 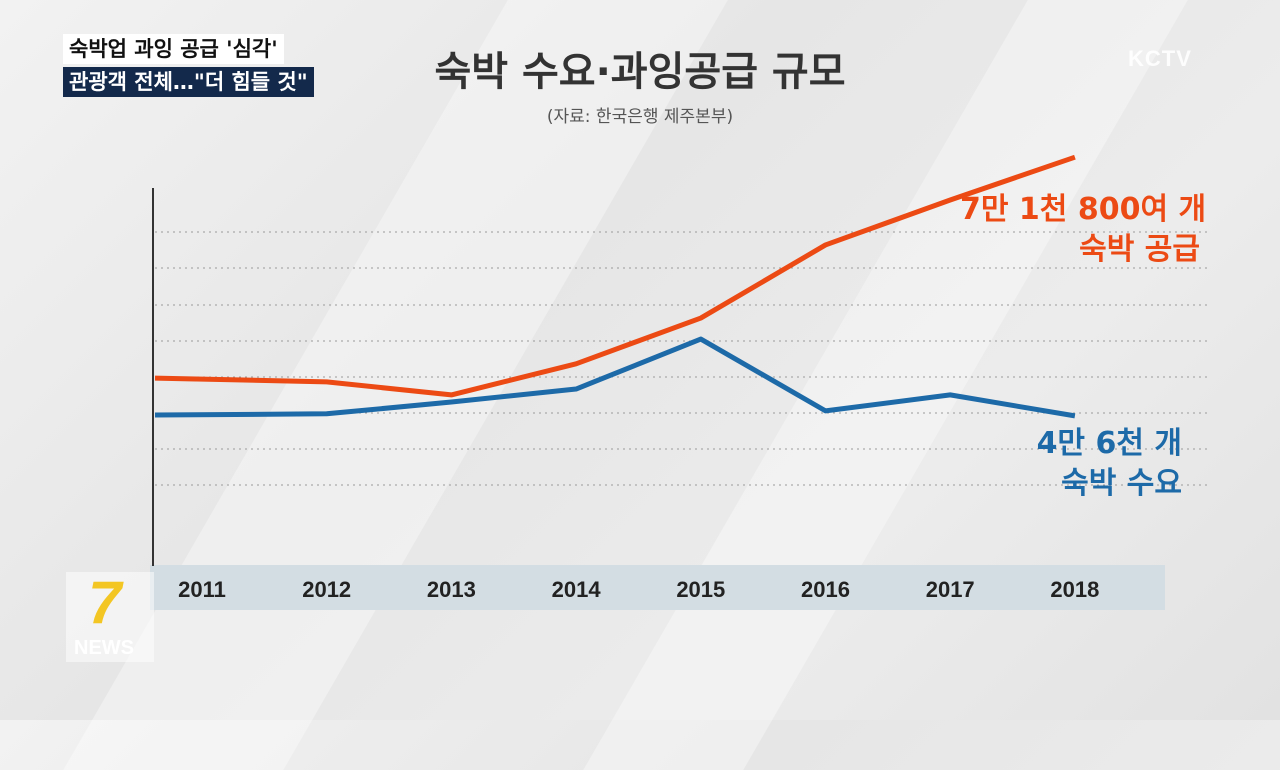 I want to click on news-program-logo: 7 NEWS, so click(x=110, y=617).